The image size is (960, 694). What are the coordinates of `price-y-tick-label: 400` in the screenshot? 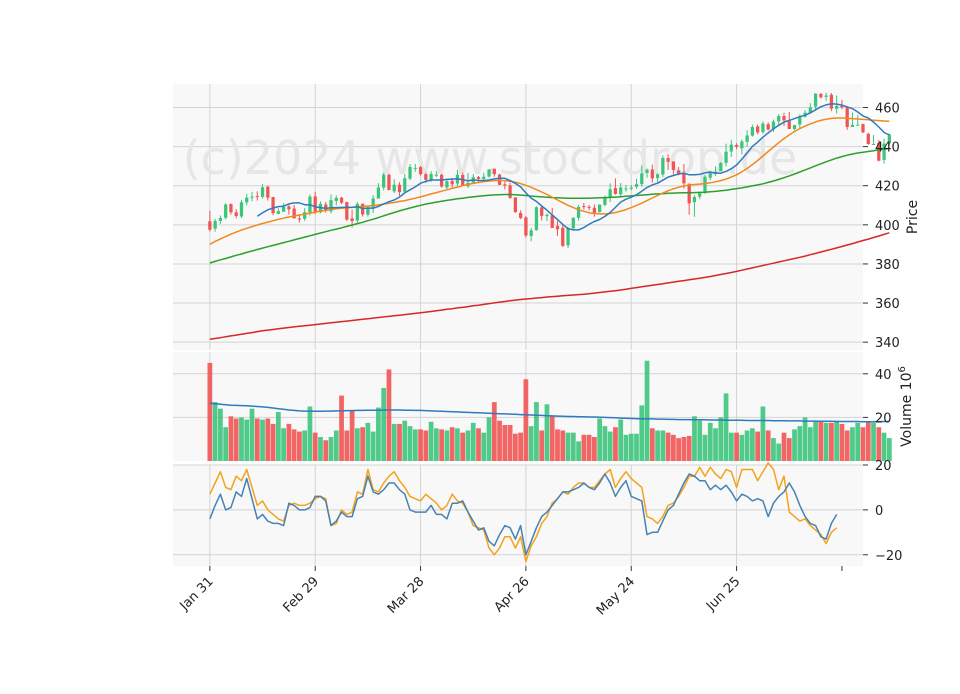 It's located at (887, 226).